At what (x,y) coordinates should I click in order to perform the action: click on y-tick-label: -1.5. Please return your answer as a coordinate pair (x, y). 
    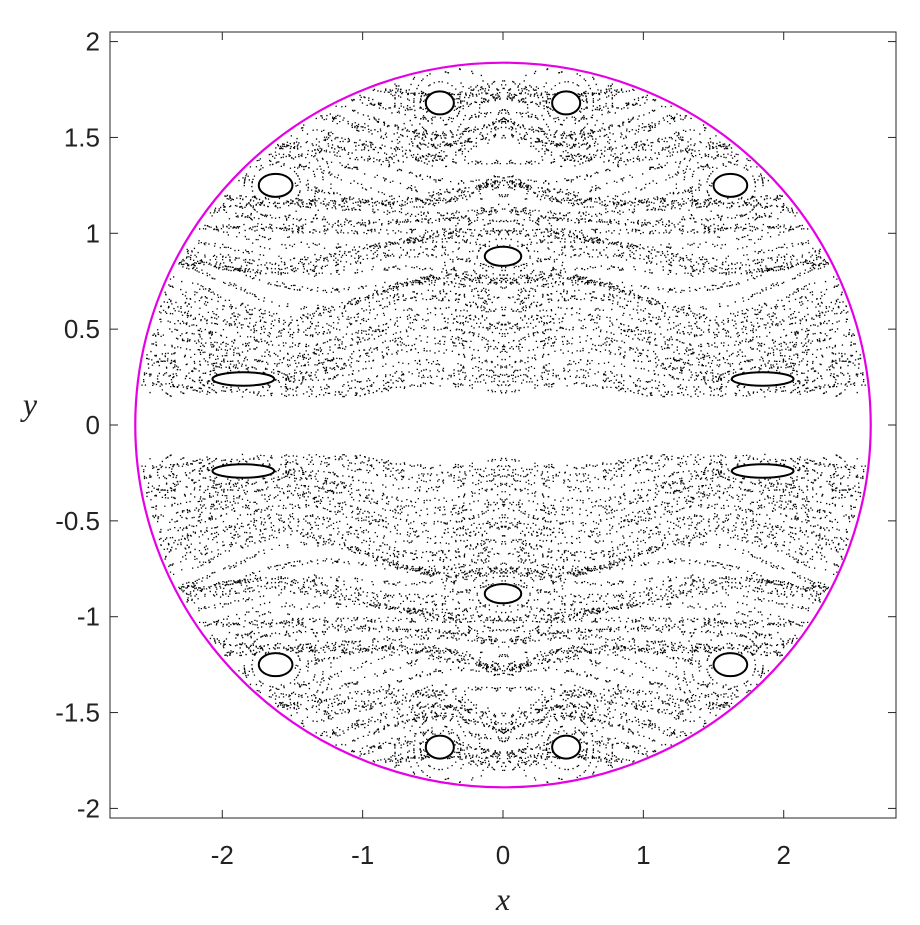
    Looking at the image, I should click on (77, 713).